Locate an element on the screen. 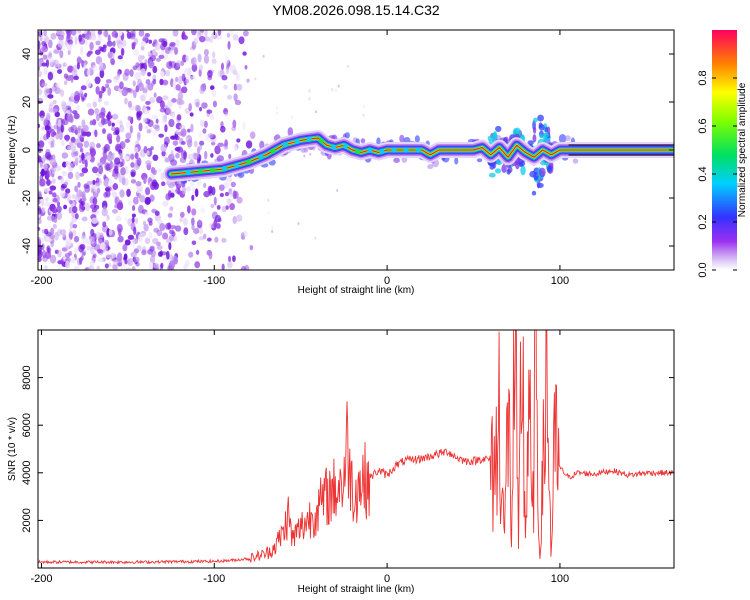  y-tick-label: 2000 is located at coordinates (27, 520).